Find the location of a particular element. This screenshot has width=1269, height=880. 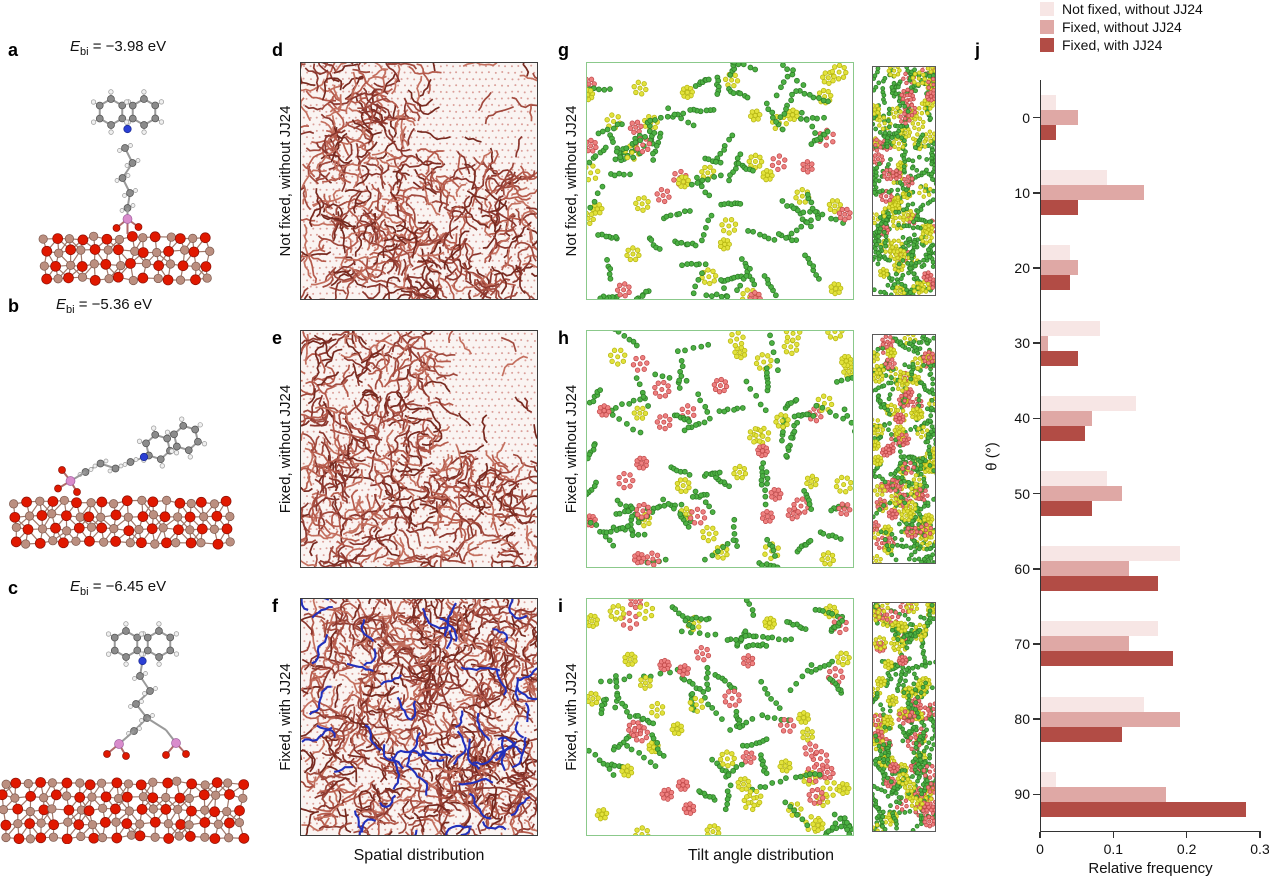

ebi-symbol-b: E is located at coordinates (61, 304).